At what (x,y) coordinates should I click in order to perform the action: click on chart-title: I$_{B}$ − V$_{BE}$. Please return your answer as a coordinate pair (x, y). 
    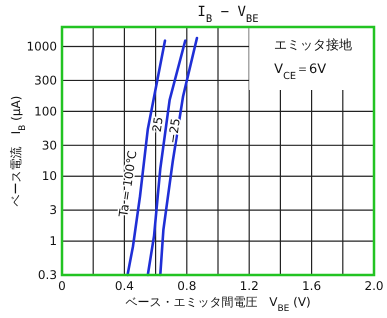
    Looking at the image, I should click on (228, 14).